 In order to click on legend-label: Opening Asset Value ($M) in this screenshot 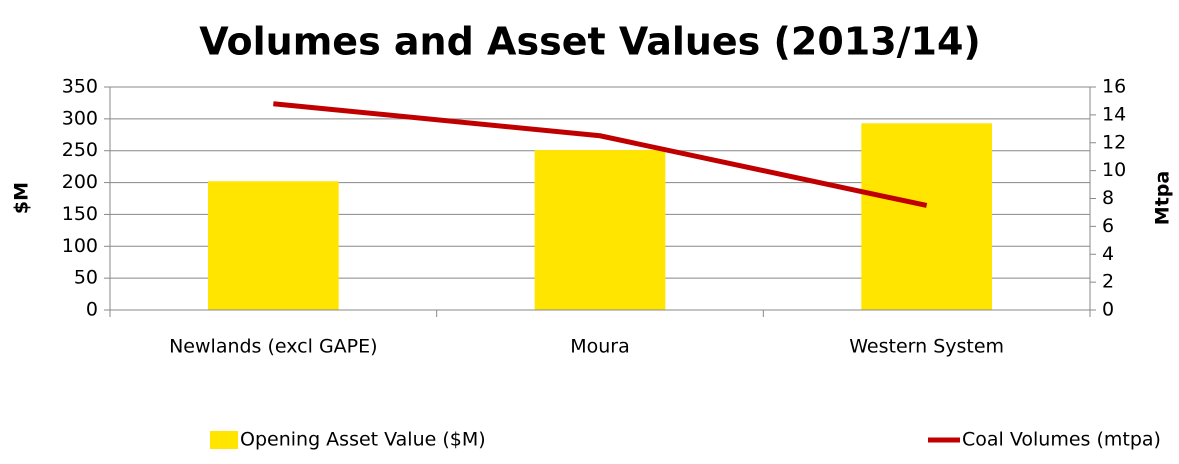, I will do `click(363, 440)`.